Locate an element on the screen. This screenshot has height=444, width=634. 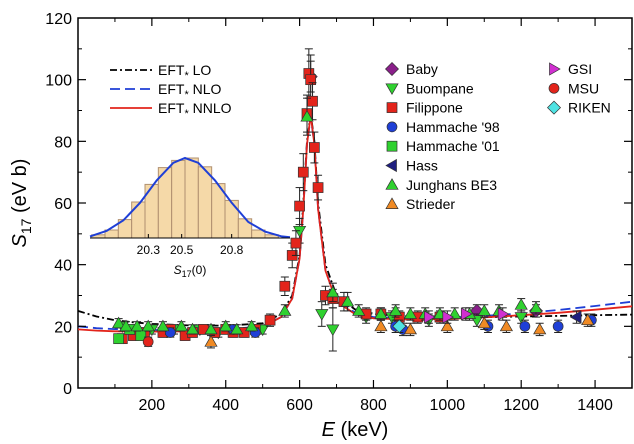
legend-marker-filippone is located at coordinates (392, 107).